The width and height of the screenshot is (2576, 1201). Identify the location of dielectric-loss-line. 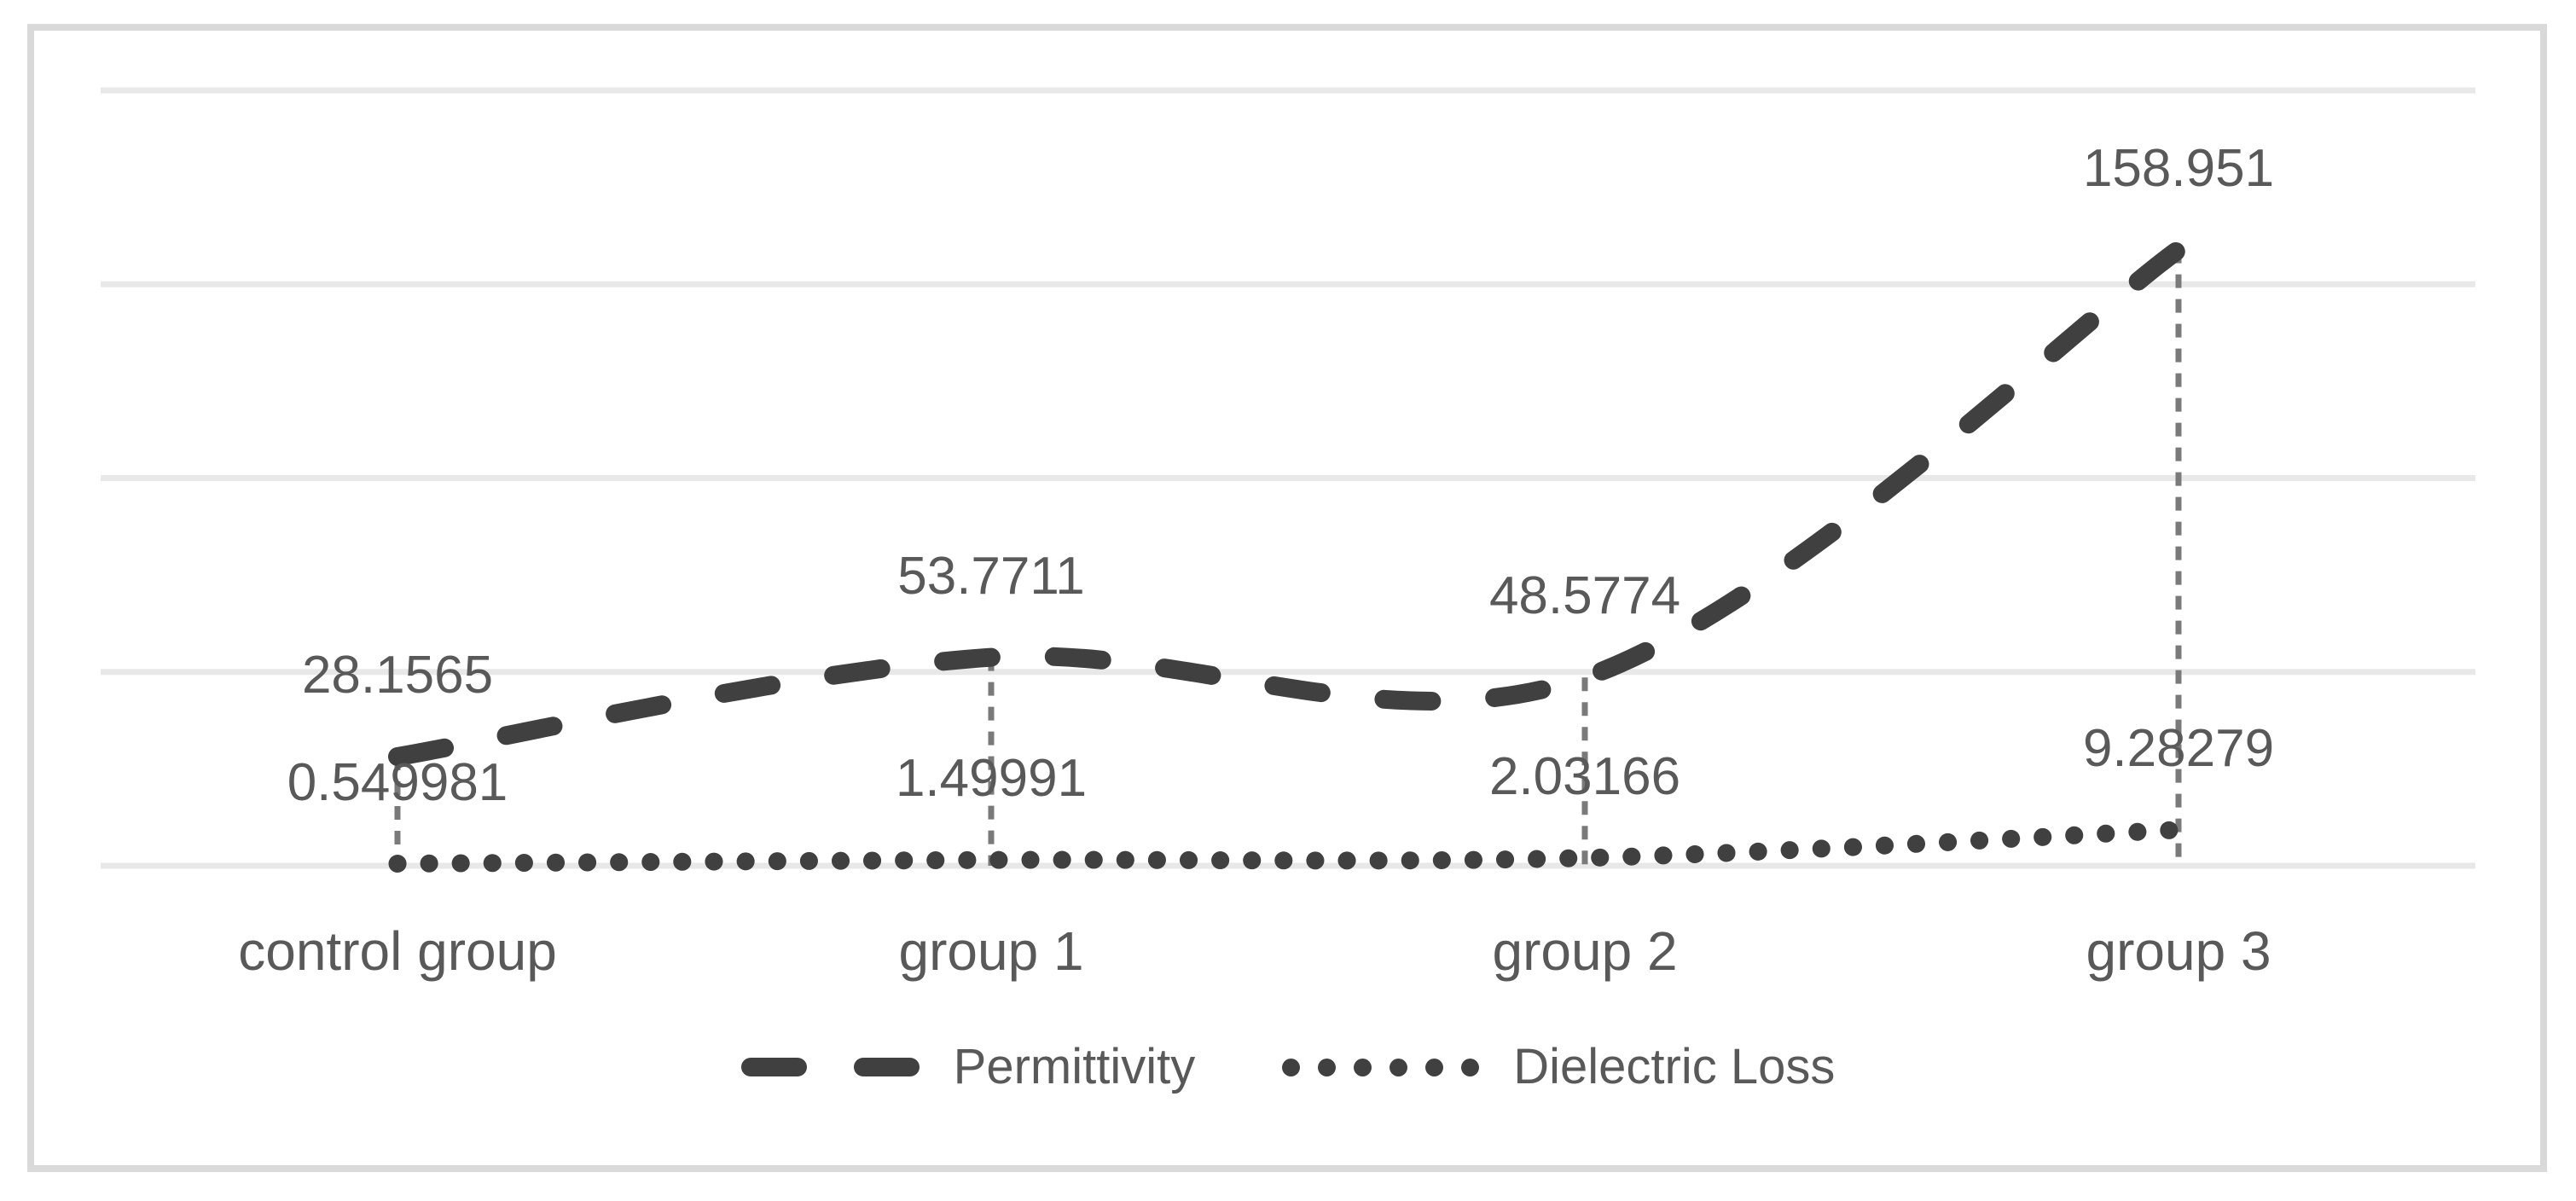
(1288, 847).